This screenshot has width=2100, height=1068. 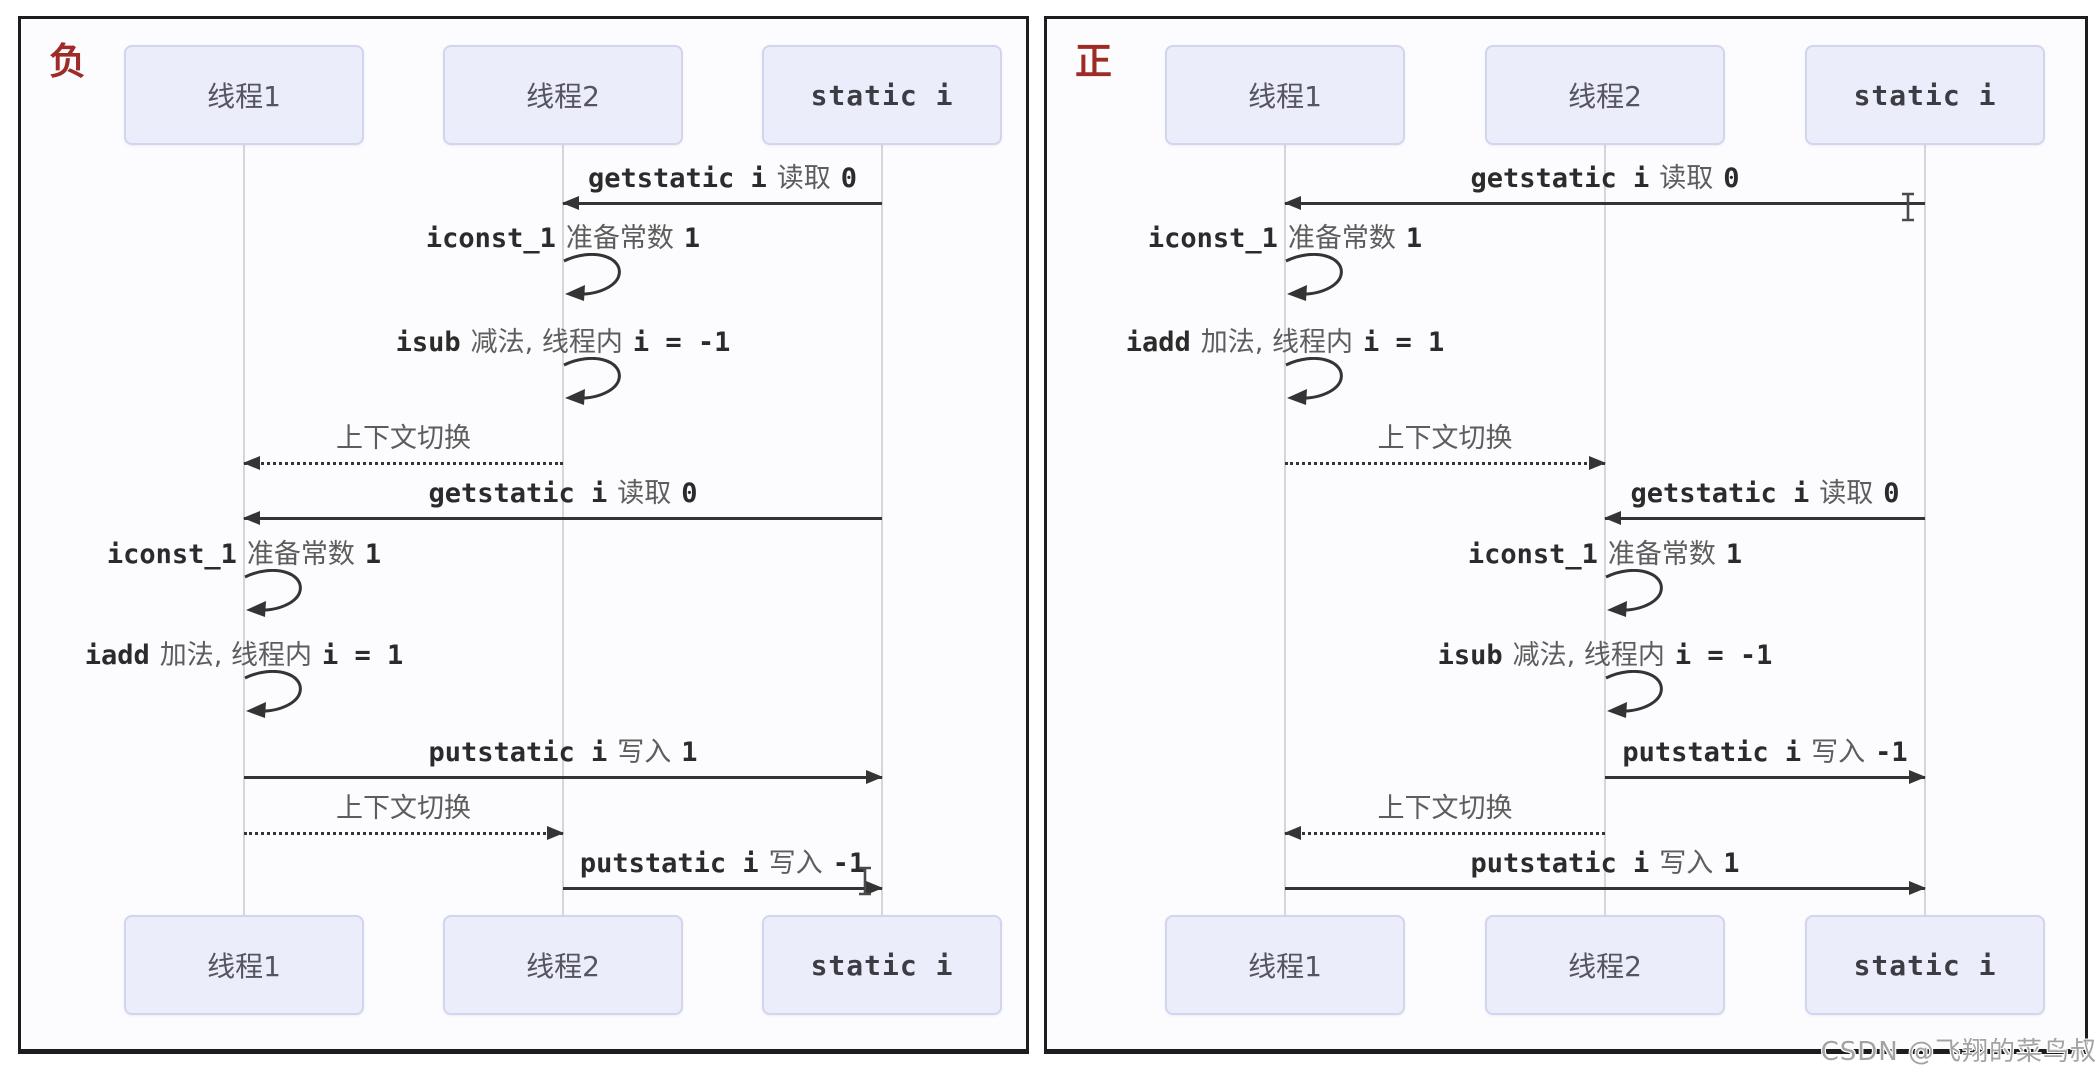 I want to click on participant-box-bottom-1: 线程1, so click(x=1285, y=965).